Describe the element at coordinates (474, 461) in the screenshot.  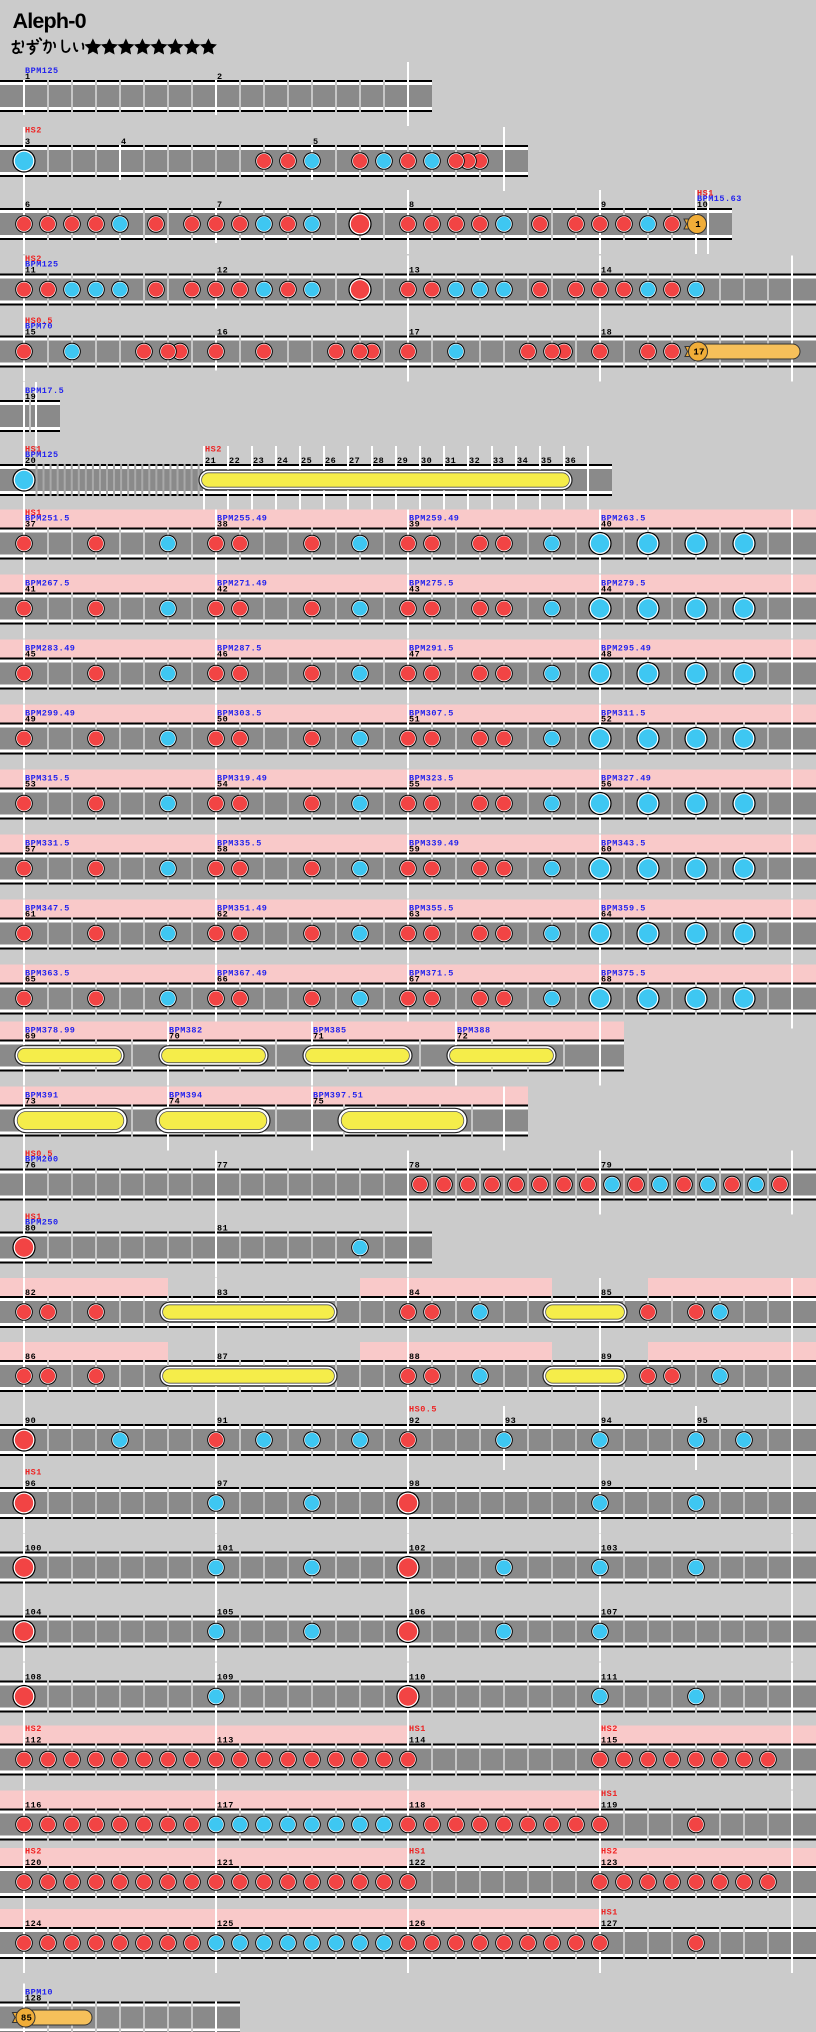
I see `svg-text: 32` at that location.